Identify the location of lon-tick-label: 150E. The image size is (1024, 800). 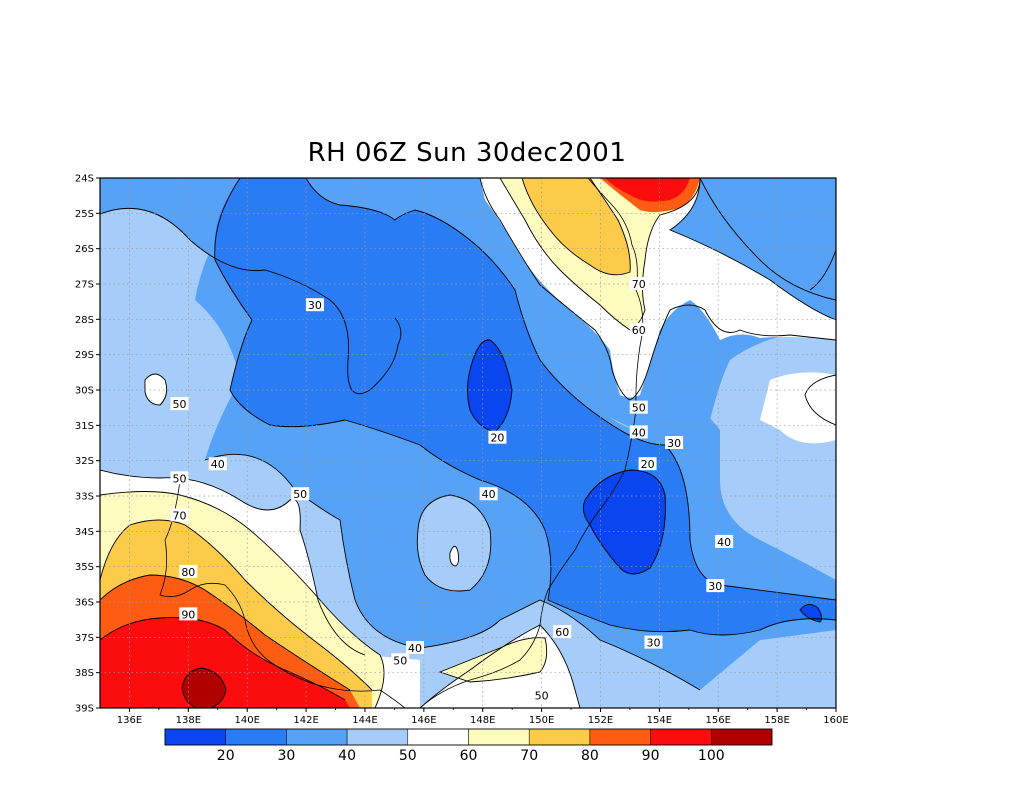
(541, 720).